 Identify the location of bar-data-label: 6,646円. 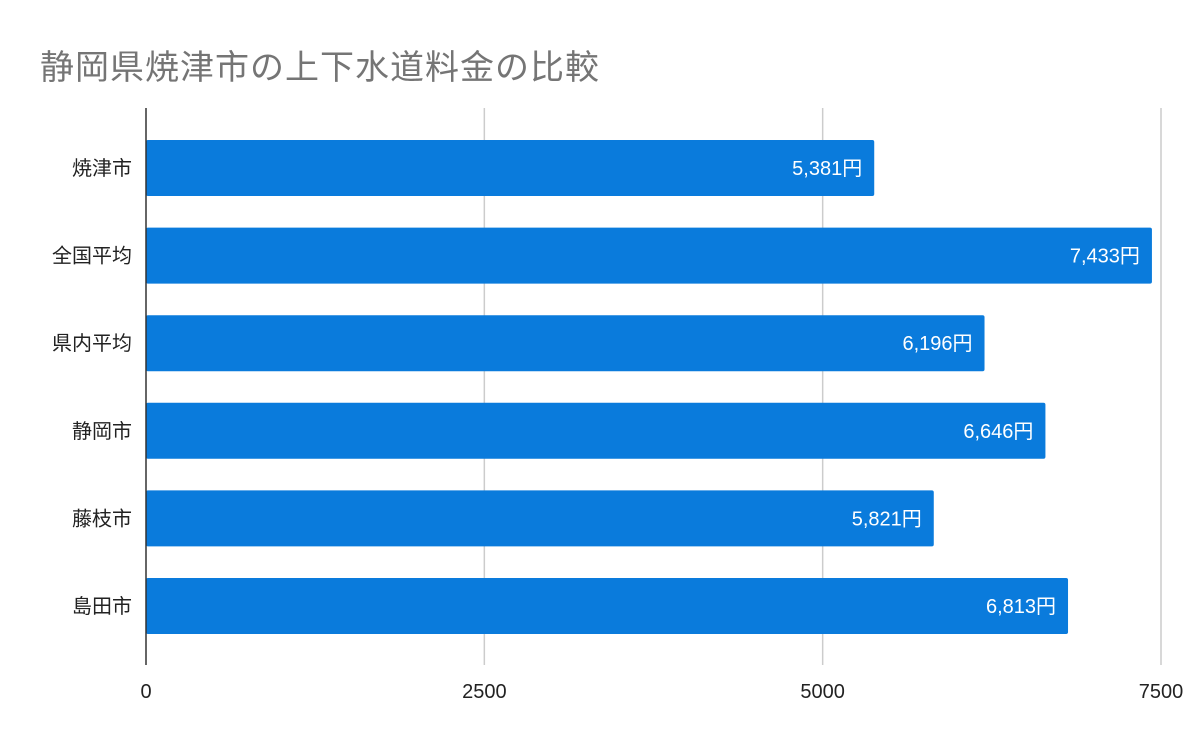
(998, 432).